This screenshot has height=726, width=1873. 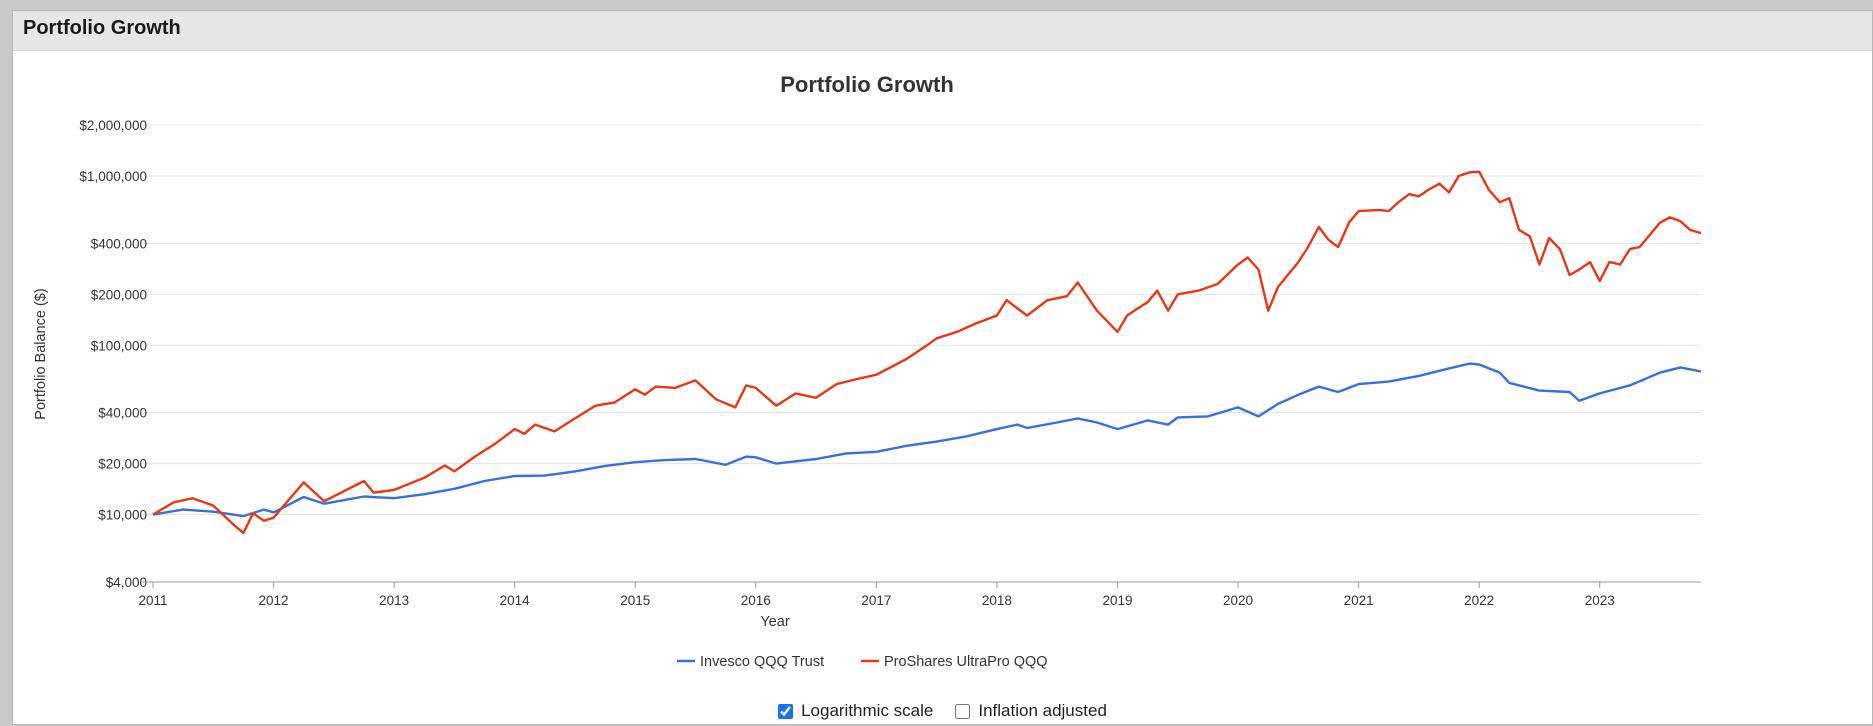 What do you see at coordinates (113, 176) in the screenshot?
I see `y-tick-label: $1,000,000` at bounding box center [113, 176].